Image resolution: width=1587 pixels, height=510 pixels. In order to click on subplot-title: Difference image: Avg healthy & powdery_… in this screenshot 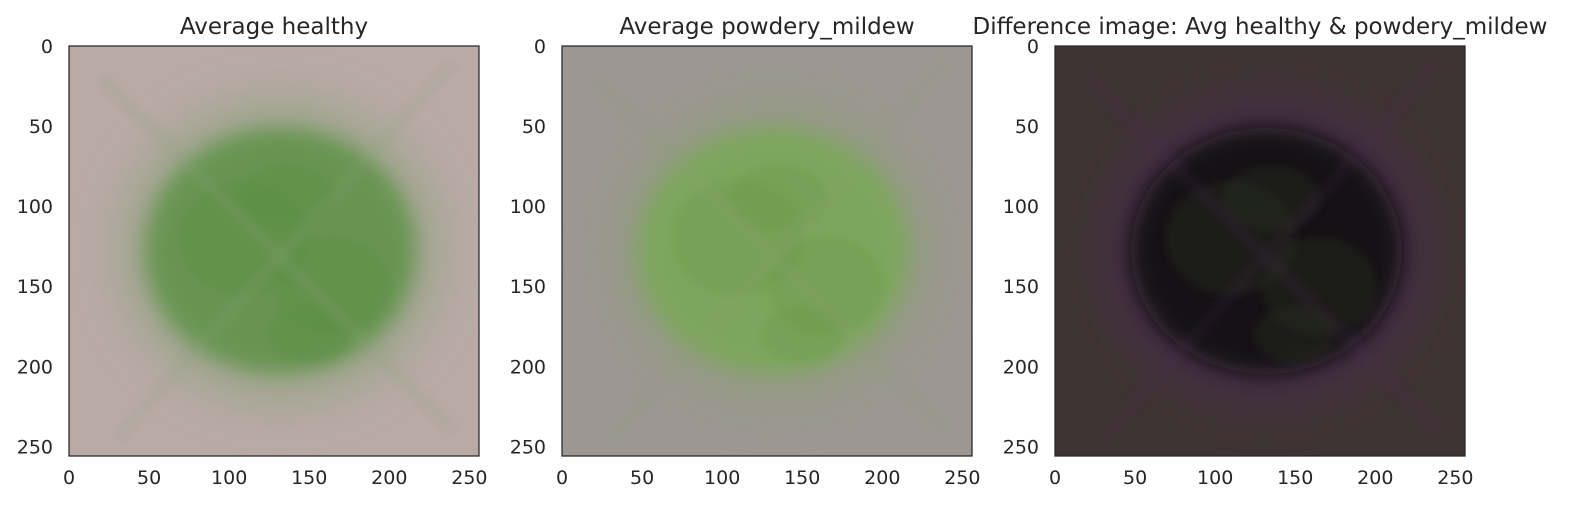, I will do `click(1259, 27)`.